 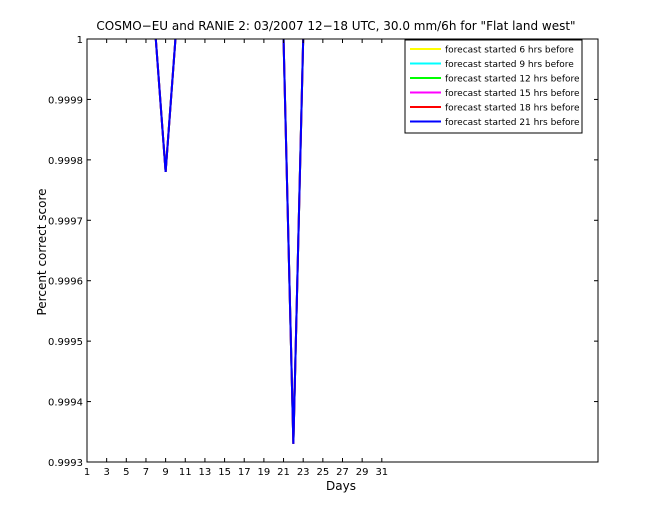 What do you see at coordinates (303, 472) in the screenshot?
I see `x-tick-label: 23` at bounding box center [303, 472].